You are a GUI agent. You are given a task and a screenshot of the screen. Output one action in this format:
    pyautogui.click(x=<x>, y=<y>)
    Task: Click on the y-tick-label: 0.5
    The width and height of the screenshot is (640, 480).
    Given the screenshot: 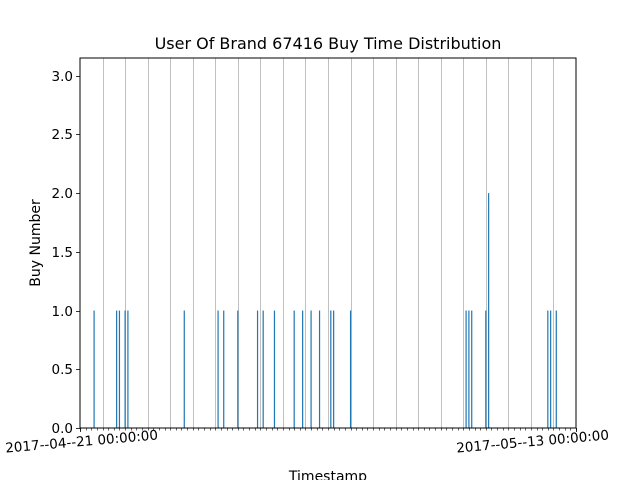 What is the action you would take?
    pyautogui.click(x=62, y=370)
    